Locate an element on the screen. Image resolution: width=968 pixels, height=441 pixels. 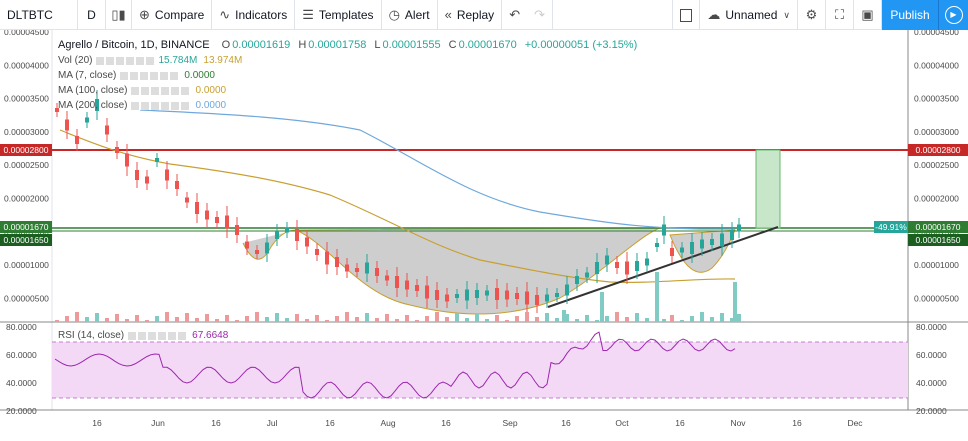
rsi-settings-icons is located at coordinates (157, 335).